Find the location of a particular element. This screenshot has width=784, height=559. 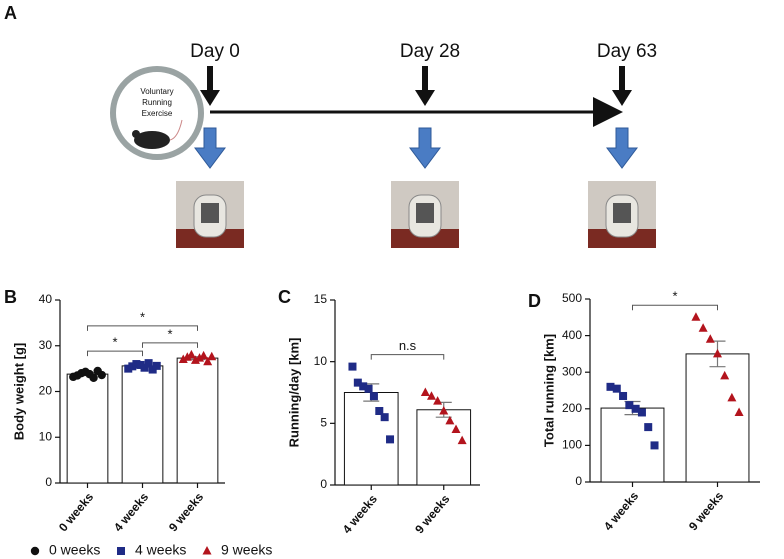

y-tick-label: 15 is located at coordinates (321, 299).